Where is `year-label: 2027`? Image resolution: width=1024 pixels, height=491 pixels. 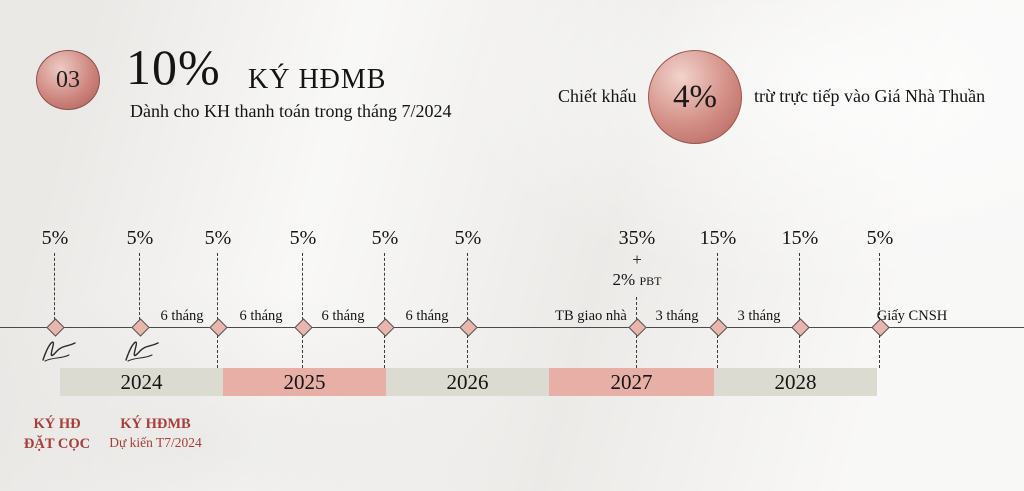
year-label: 2027 is located at coordinates (631, 381).